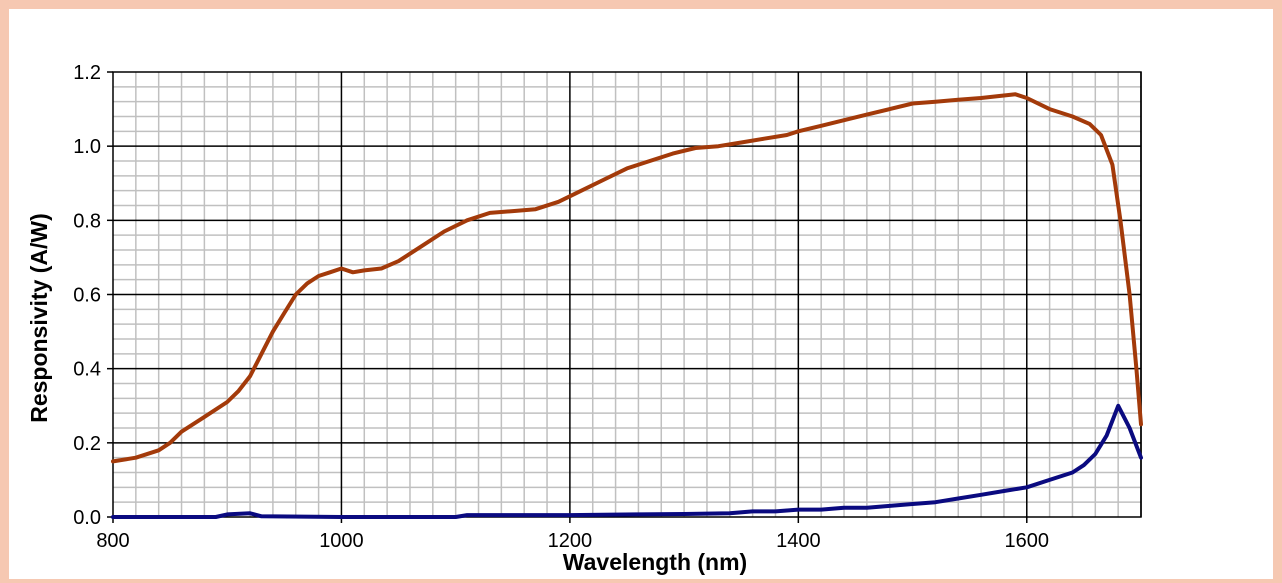 The height and width of the screenshot is (583, 1282). Describe the element at coordinates (87, 73) in the screenshot. I see `y-tick-label: 1.2` at that location.